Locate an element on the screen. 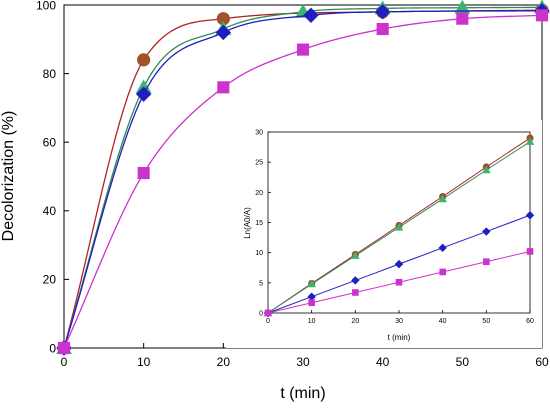 The image size is (550, 408). inset-x-tick-label: 20 is located at coordinates (355, 321).